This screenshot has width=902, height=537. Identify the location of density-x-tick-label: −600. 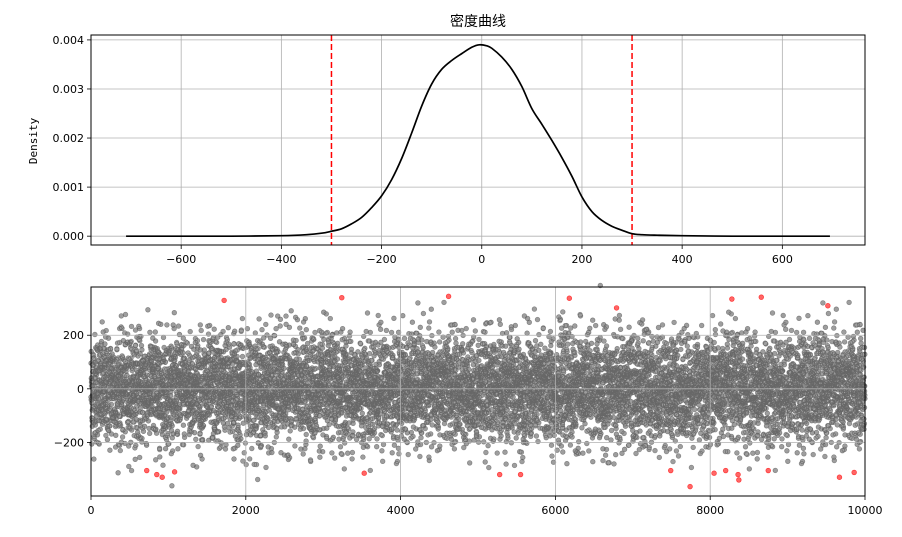
(181, 259).